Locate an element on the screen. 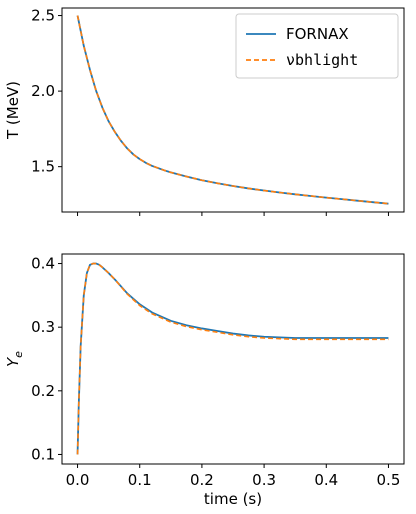 This screenshot has height=514, width=416. x-tick-label: 0.2 is located at coordinates (202, 480).